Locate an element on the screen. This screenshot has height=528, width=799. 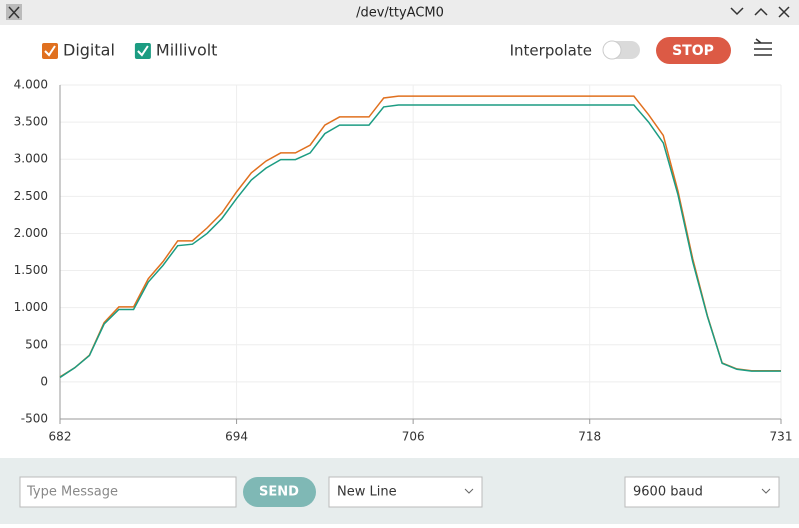
clear-button is located at coordinates (763, 47).